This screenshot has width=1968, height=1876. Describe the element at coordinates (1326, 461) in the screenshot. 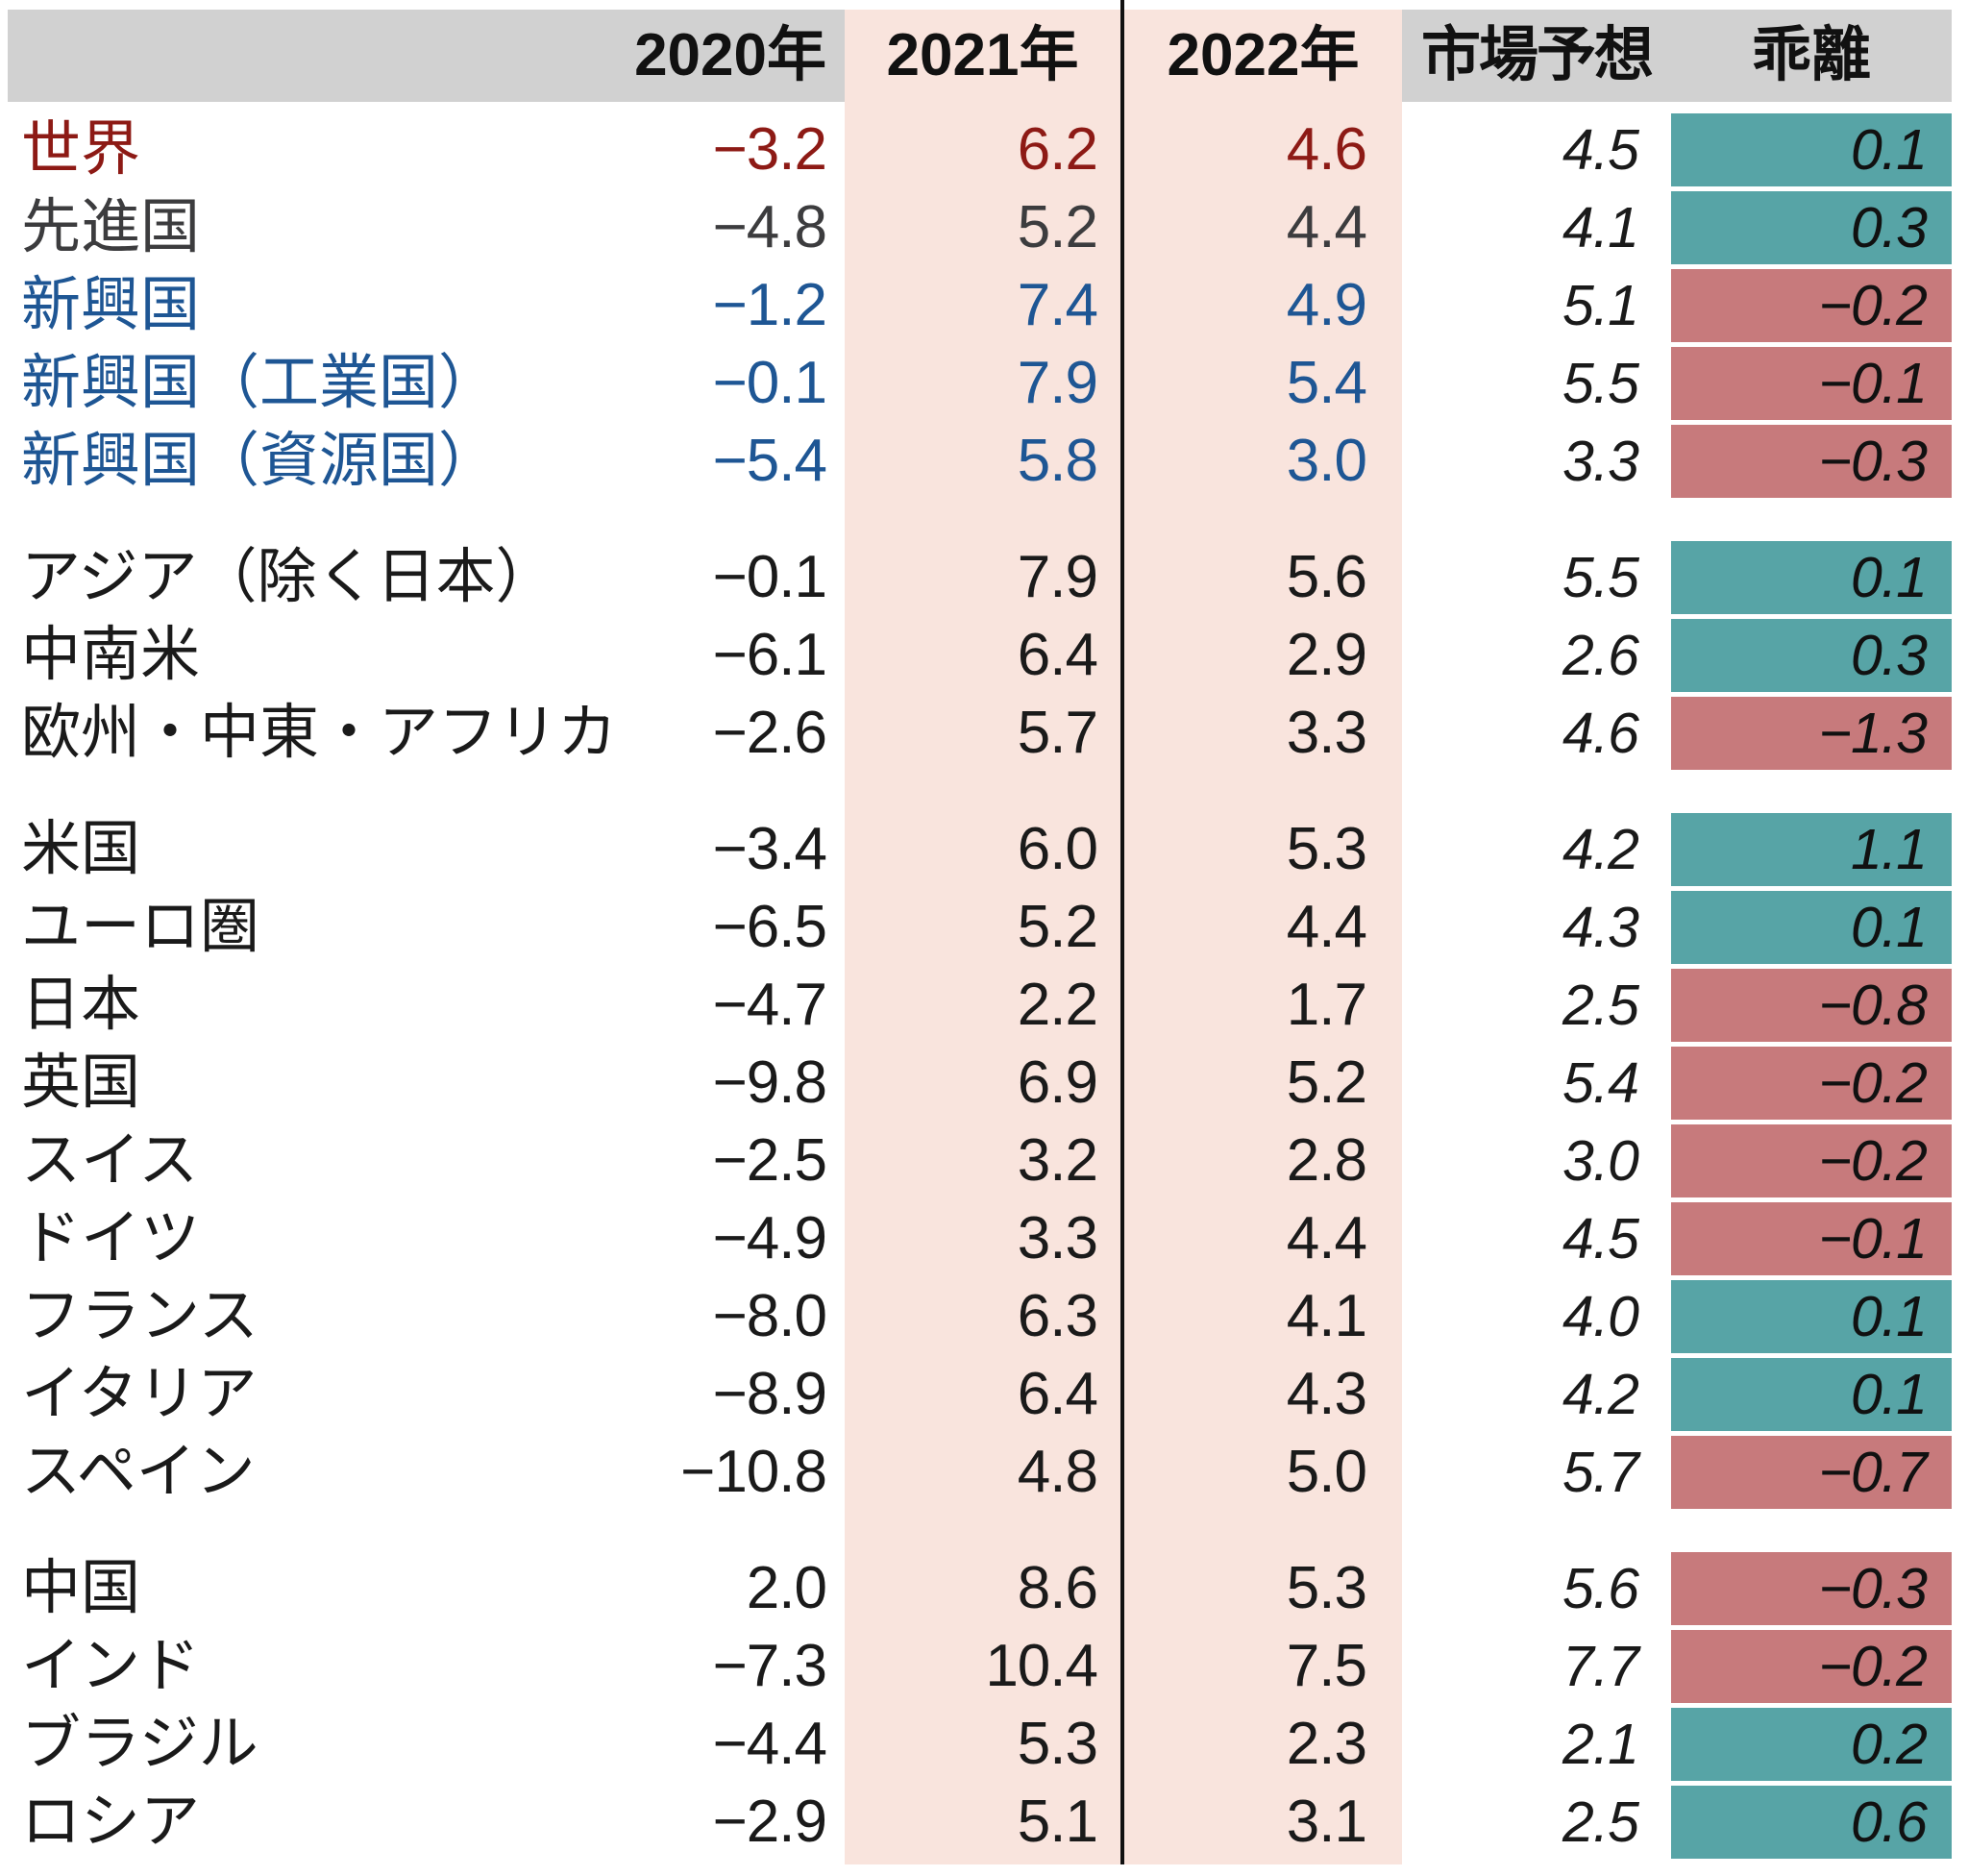

I see `value-2022: 3.0` at that location.